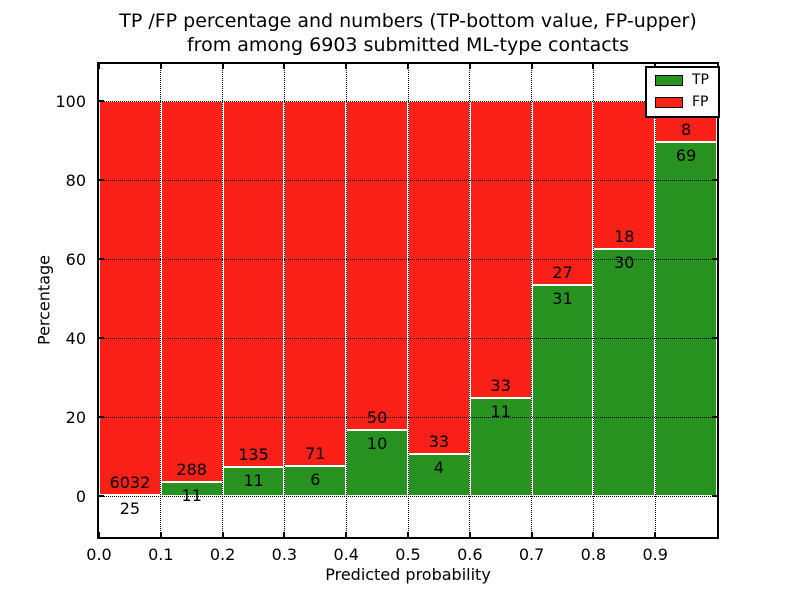  Describe the element at coordinates (377, 418) in the screenshot. I see `fp-count-label: 50` at that location.